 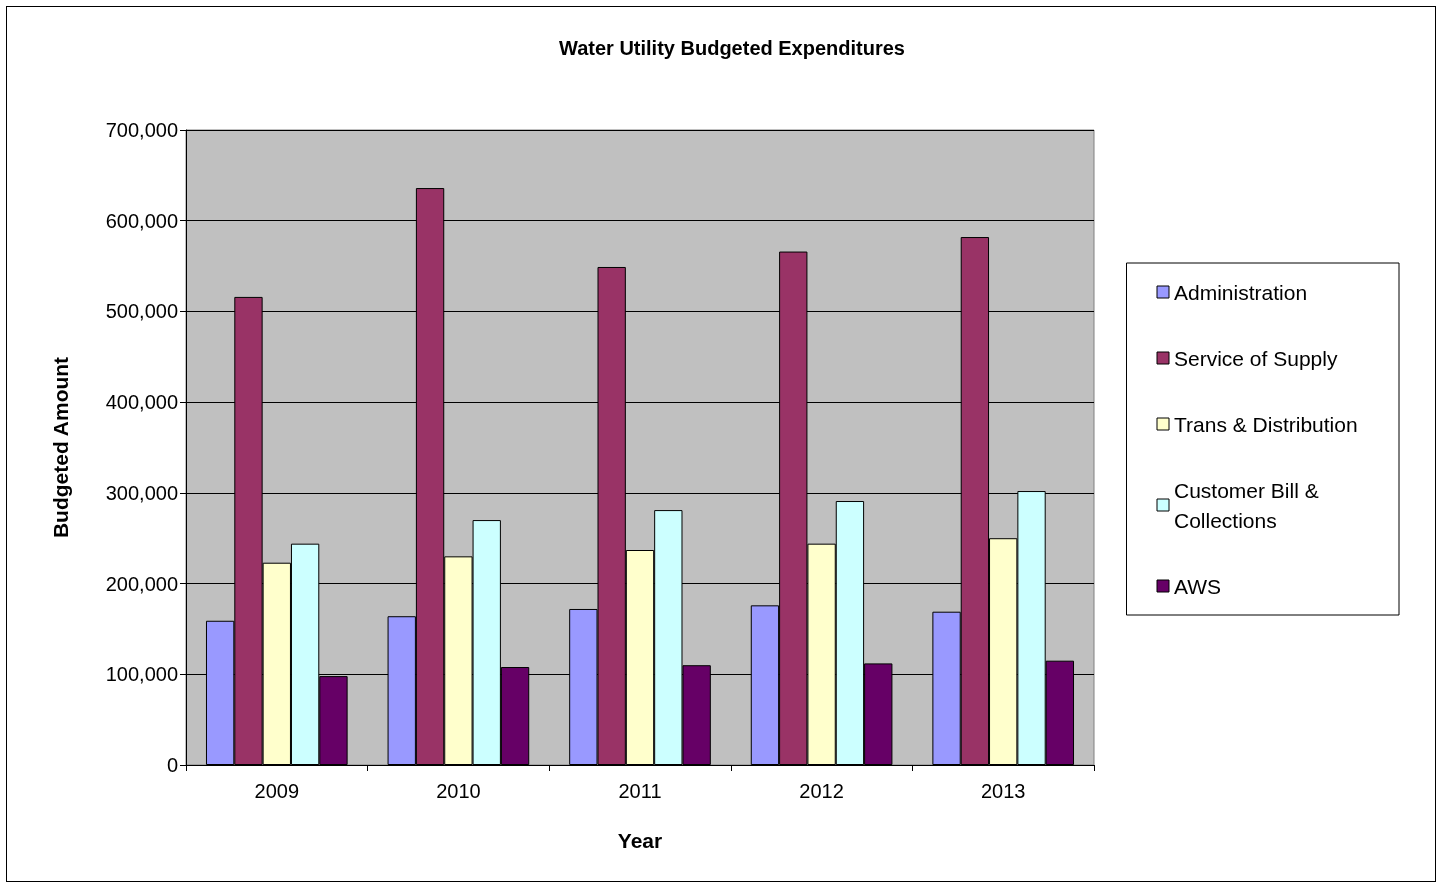 What do you see at coordinates (821, 791) in the screenshot?
I see `x-tick-label: 2012` at bounding box center [821, 791].